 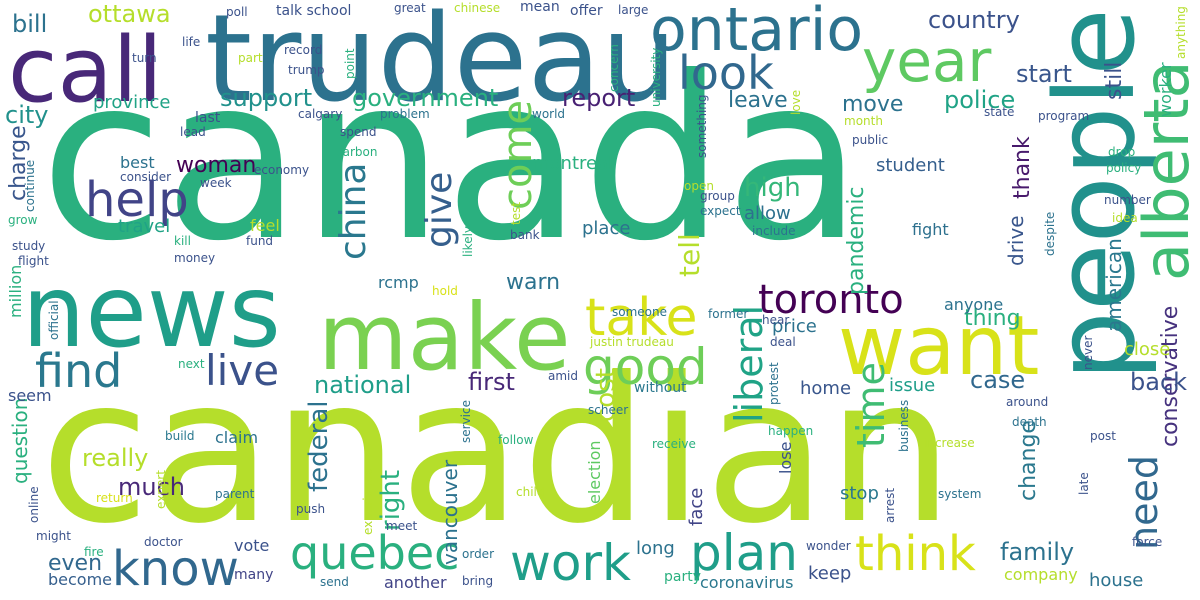 I want to click on word-lead: lead, so click(x=193, y=132).